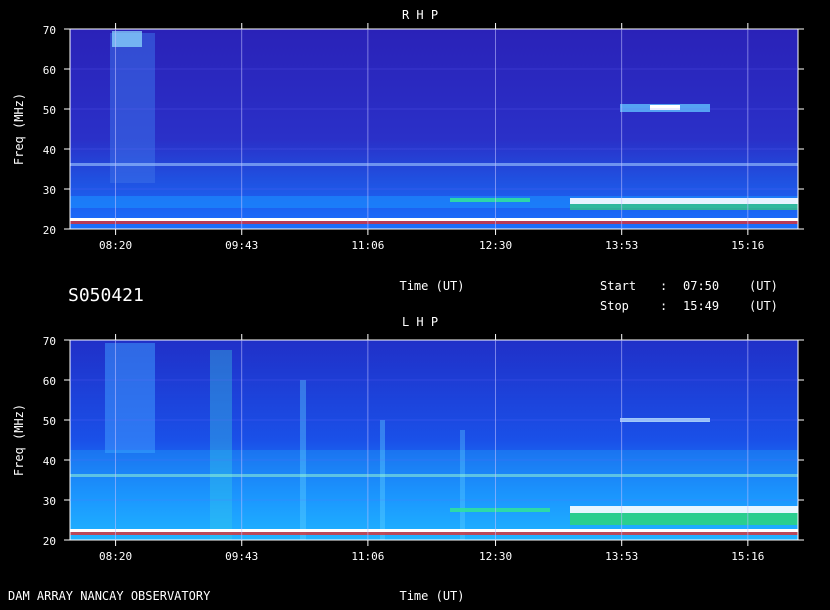  What do you see at coordinates (49, 541) in the screenshot?
I see `lhp-ytick-label: 20` at bounding box center [49, 541].